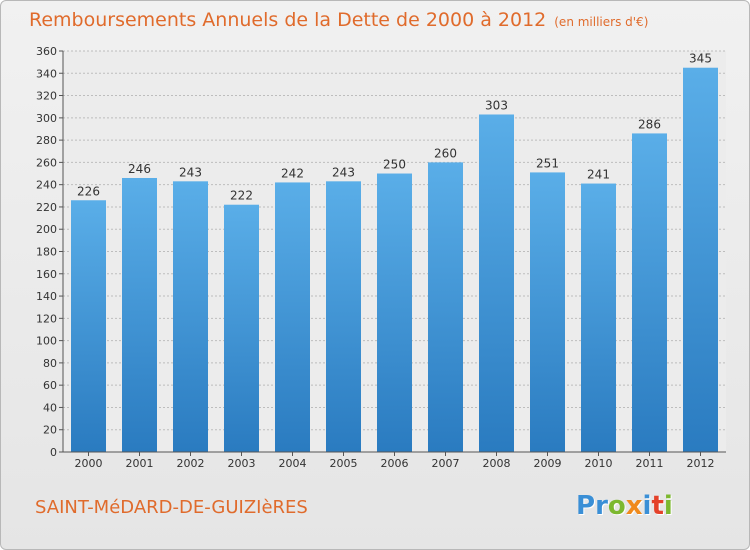 The width and height of the screenshot is (750, 550). Describe the element at coordinates (89, 463) in the screenshot. I see `x-tick-label-2000: 2000` at that location.